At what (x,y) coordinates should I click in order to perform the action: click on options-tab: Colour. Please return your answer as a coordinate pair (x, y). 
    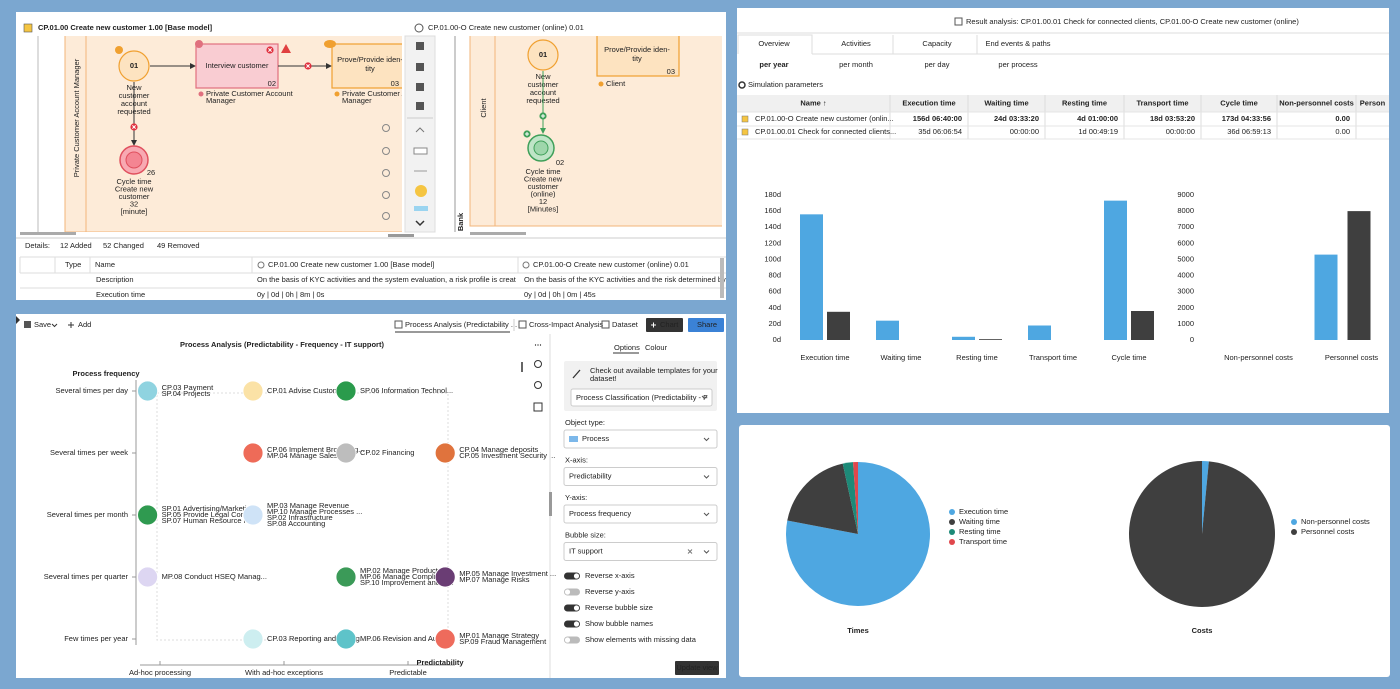
    Looking at the image, I should click on (656, 347).